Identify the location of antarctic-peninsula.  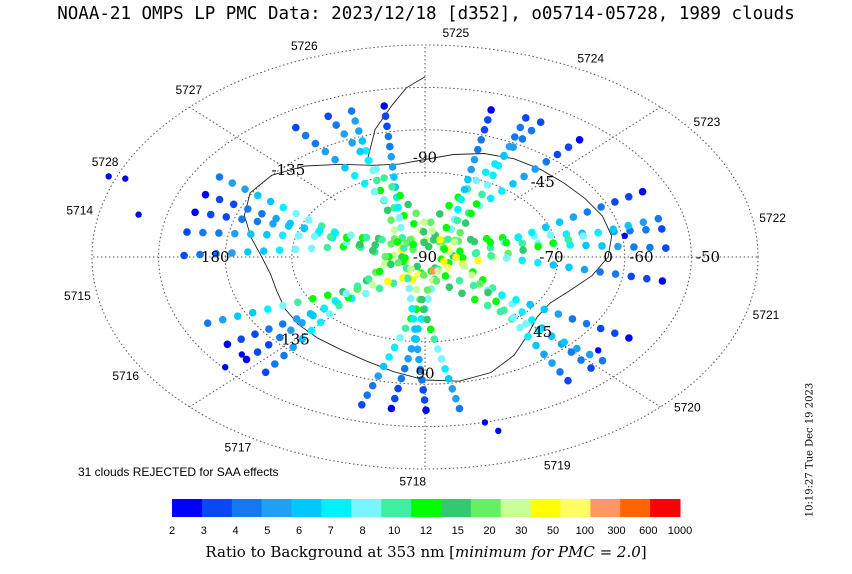
(396, 117).